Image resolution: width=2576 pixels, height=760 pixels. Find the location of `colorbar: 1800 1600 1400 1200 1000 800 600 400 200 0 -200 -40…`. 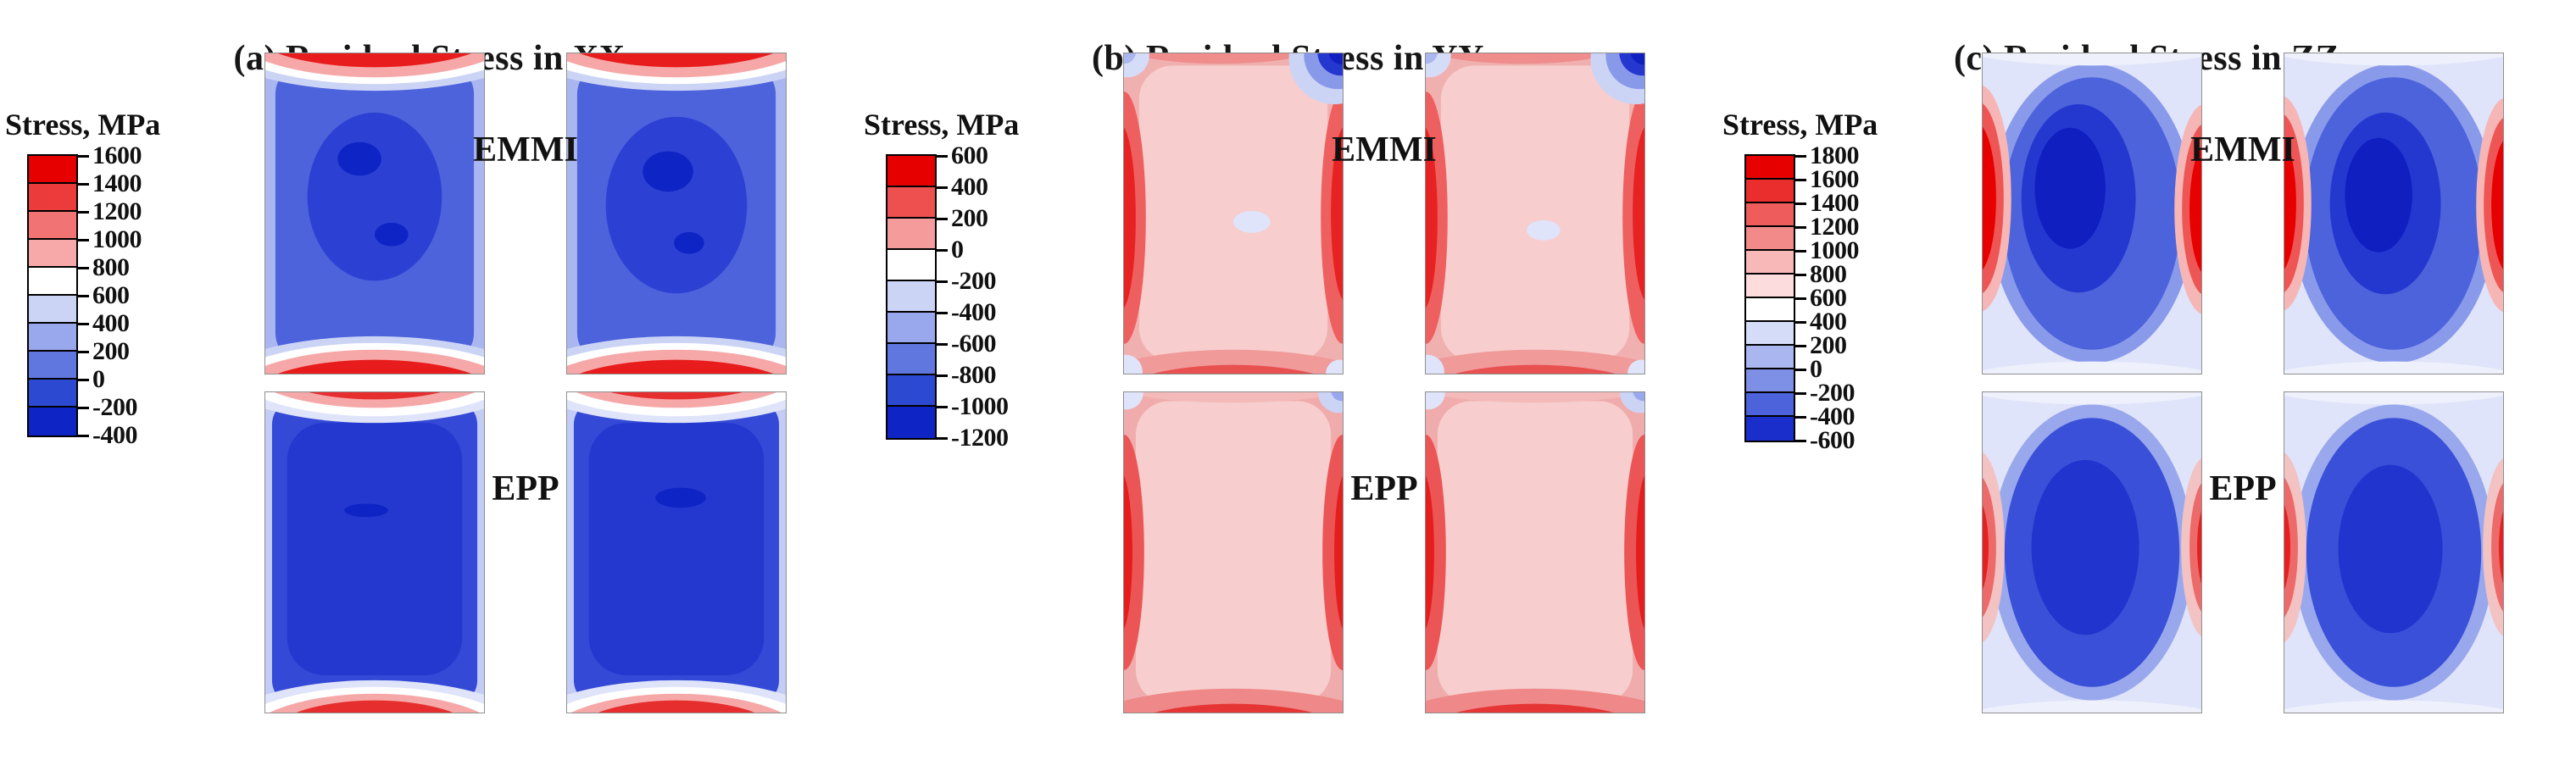

colorbar: 1800 1600 1400 1200 1000 800 600 400 200 0 -200 -40… is located at coordinates (1829, 297).